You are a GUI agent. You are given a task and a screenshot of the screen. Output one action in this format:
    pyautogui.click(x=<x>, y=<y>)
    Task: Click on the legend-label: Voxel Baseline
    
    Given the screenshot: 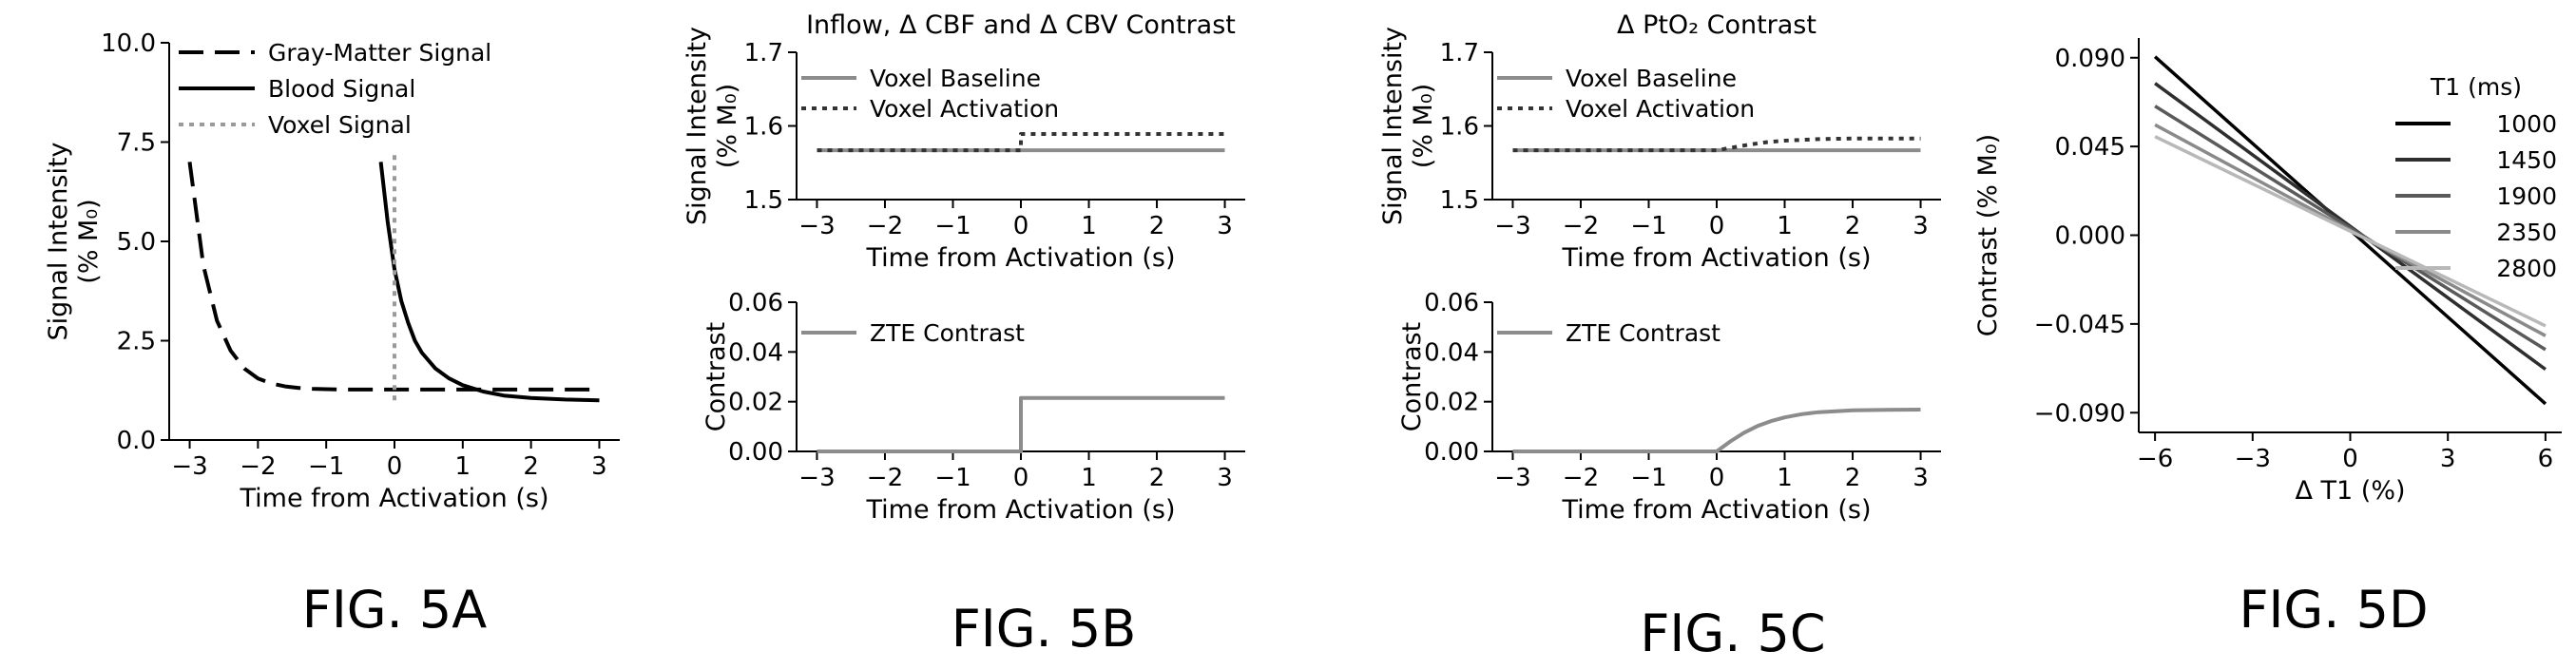 What is the action you would take?
    pyautogui.click(x=955, y=79)
    